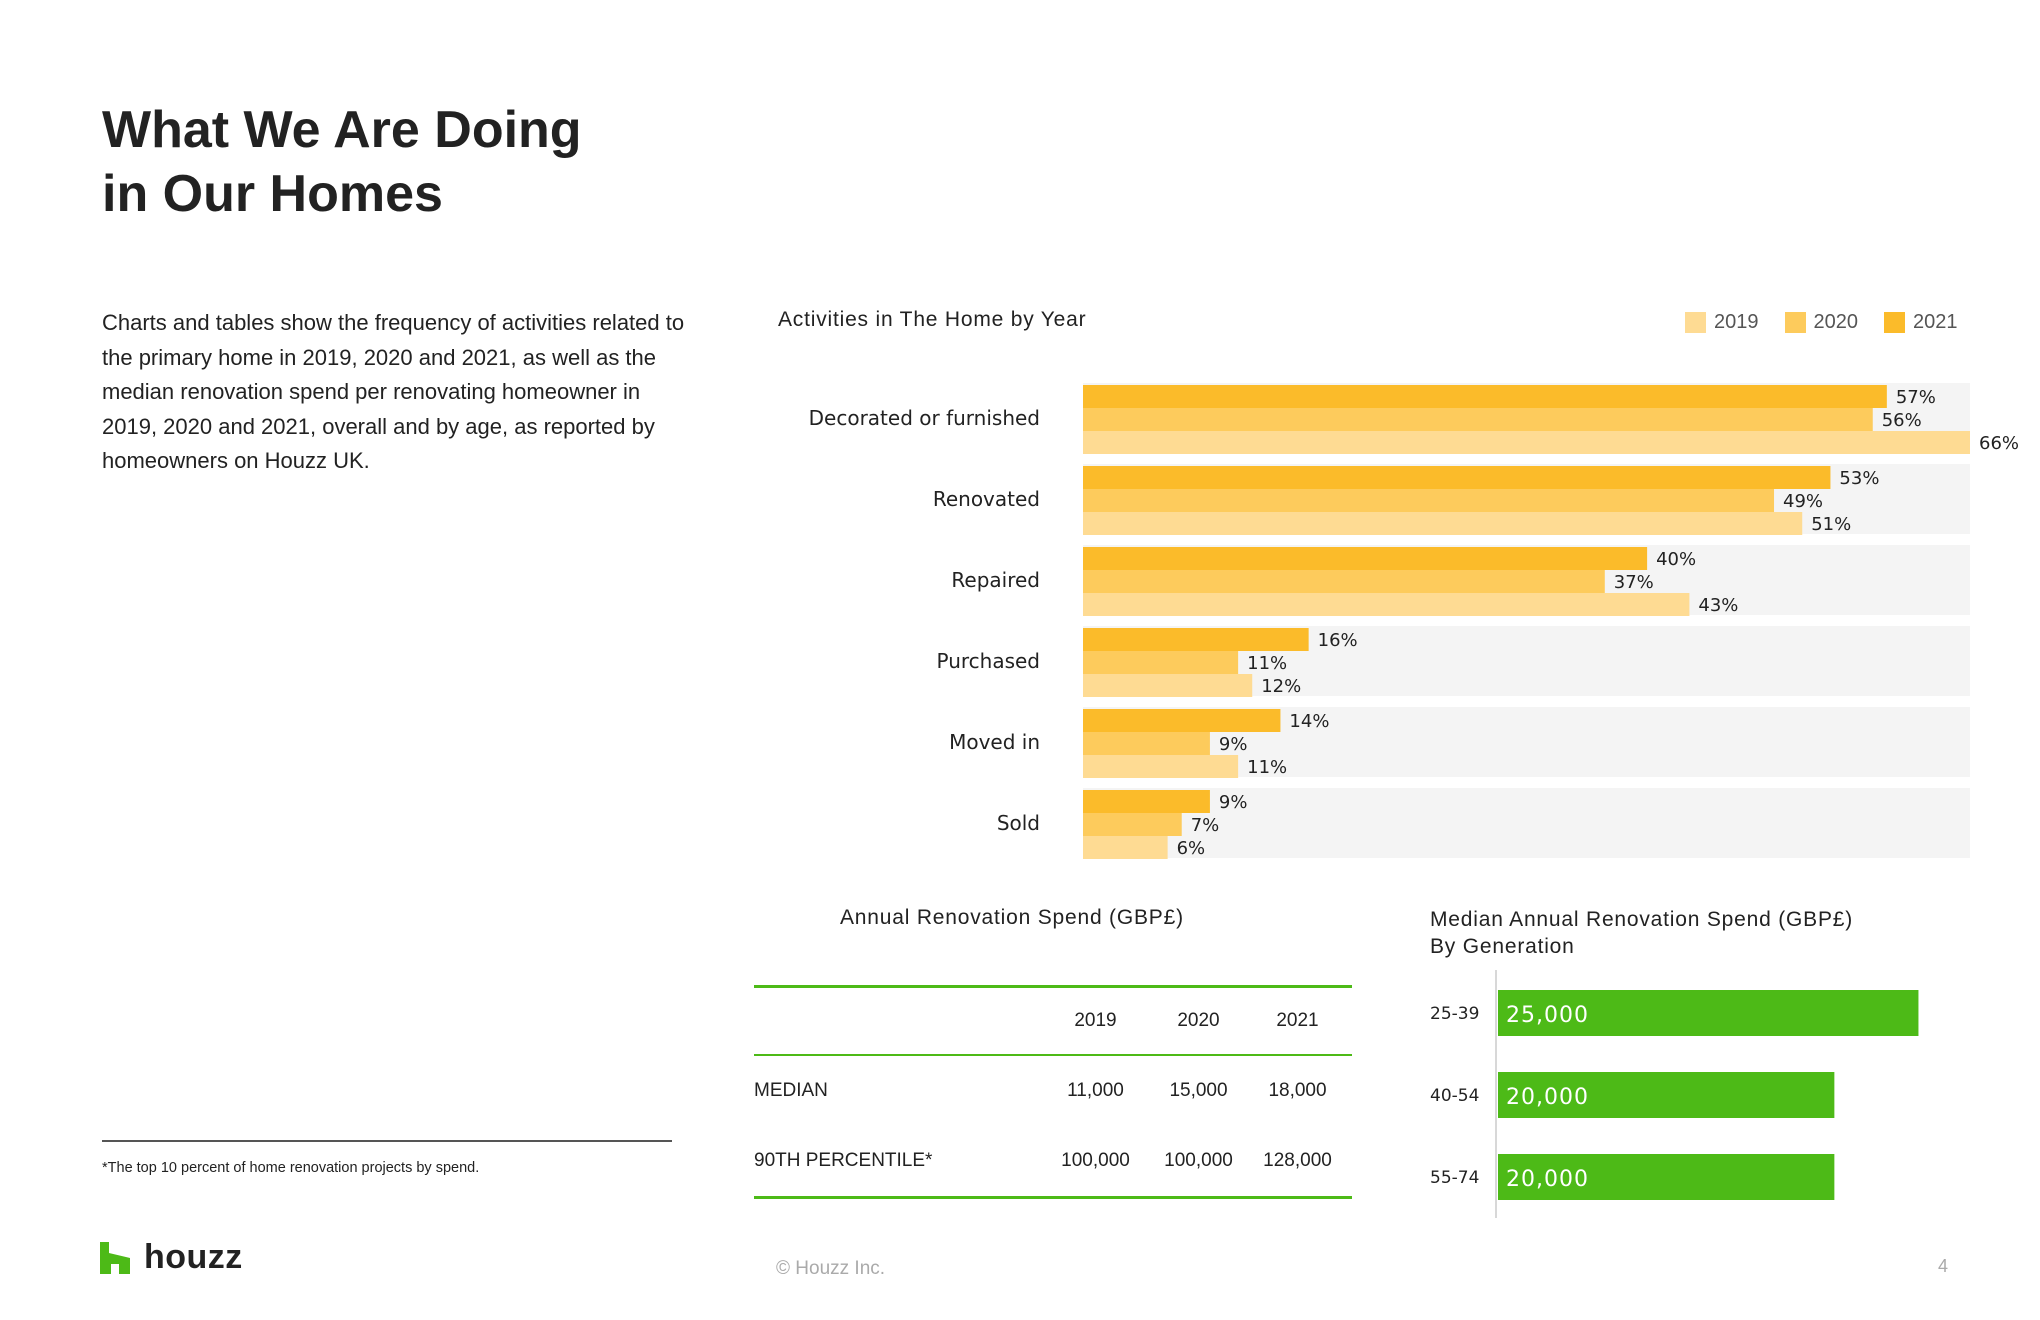  Describe the element at coordinates (1198, 1090) in the screenshot. I see `table-cell: 15,000` at that location.